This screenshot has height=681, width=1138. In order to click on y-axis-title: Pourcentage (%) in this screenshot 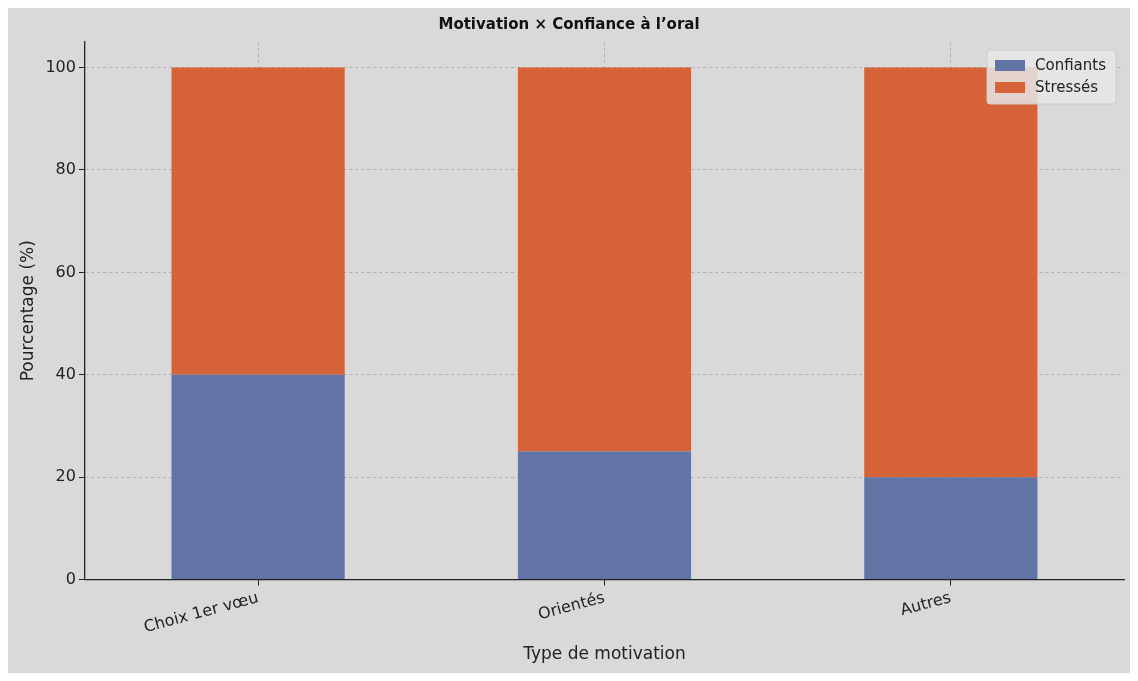, I will do `click(26, 311)`.